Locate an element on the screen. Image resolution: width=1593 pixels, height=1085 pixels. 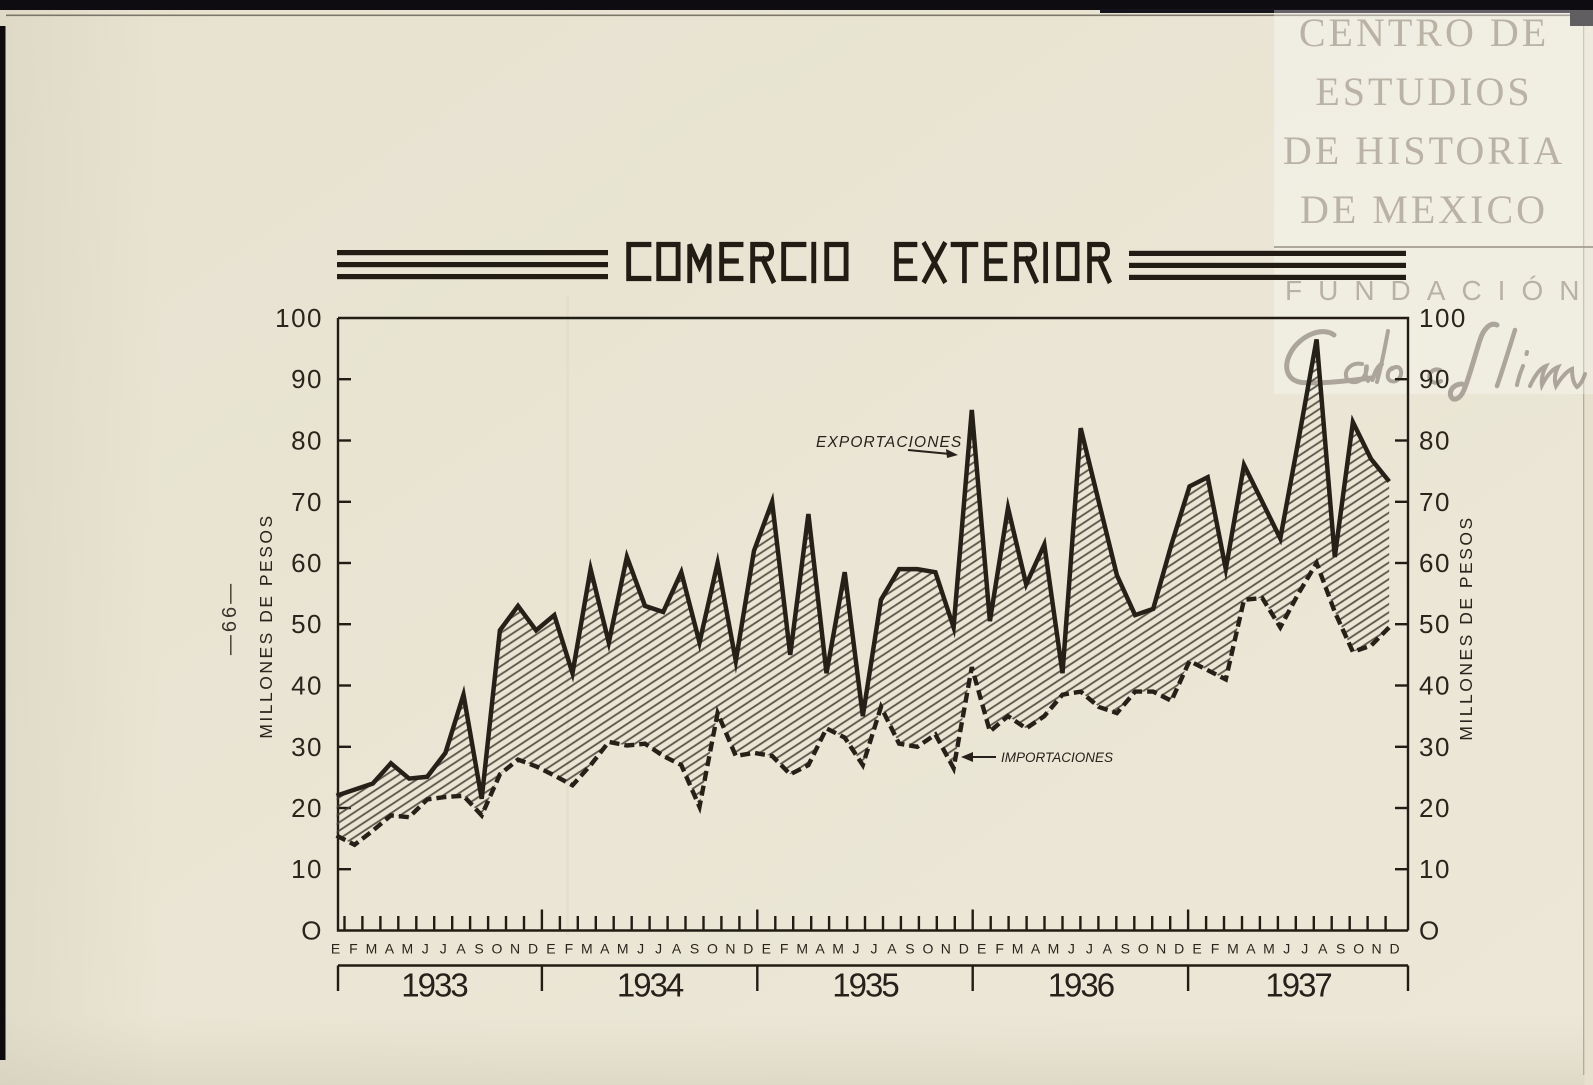
svg-text: —66— is located at coordinates (230, 618).